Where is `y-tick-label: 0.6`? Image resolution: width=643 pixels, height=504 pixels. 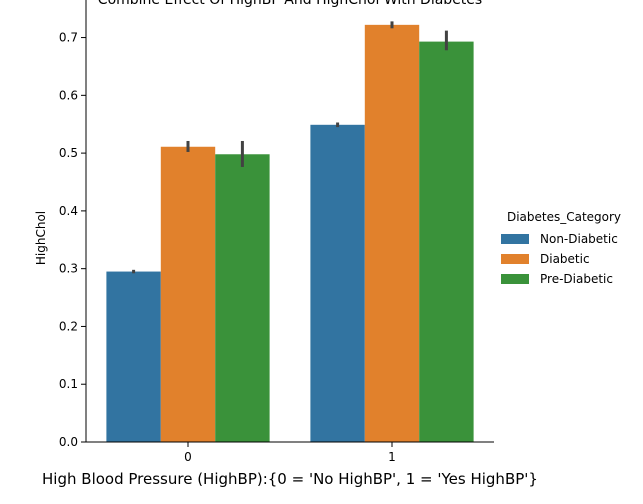
y-tick-label: 0.6 is located at coordinates (68, 95).